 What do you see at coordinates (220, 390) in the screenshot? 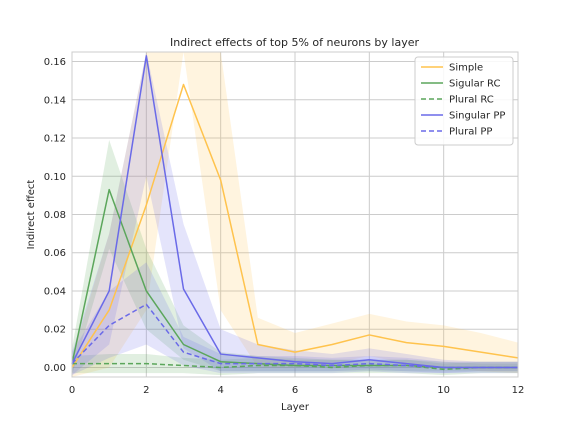
I see `x-tick-label: 4` at bounding box center [220, 390].